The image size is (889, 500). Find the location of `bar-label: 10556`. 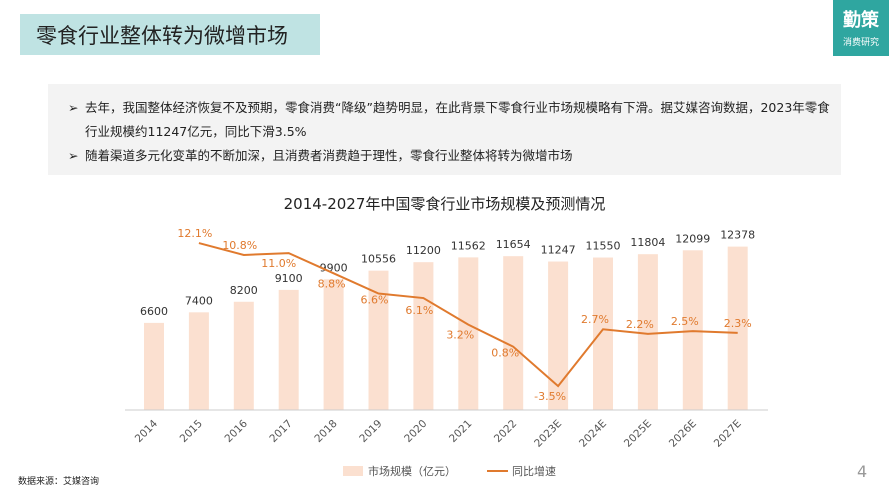

bar-label: 10556 is located at coordinates (378, 259).